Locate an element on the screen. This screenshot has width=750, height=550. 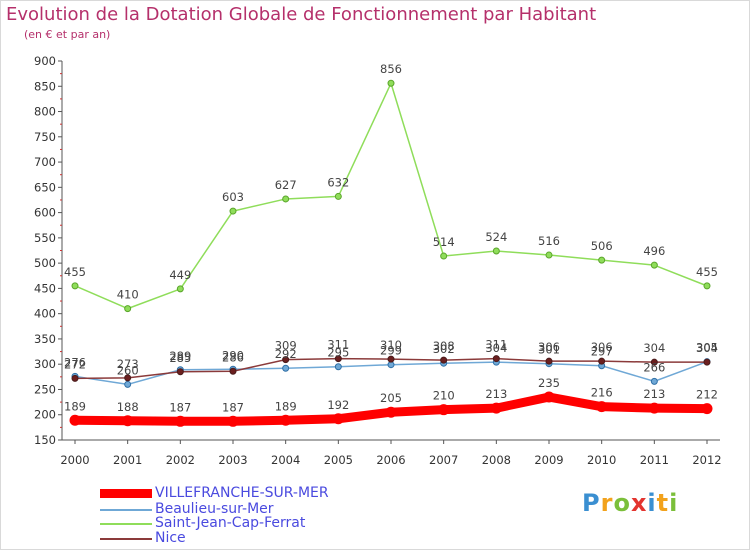
legend-item-beaulieu: Beaulieu-sur-Mer is located at coordinates (230, 510).